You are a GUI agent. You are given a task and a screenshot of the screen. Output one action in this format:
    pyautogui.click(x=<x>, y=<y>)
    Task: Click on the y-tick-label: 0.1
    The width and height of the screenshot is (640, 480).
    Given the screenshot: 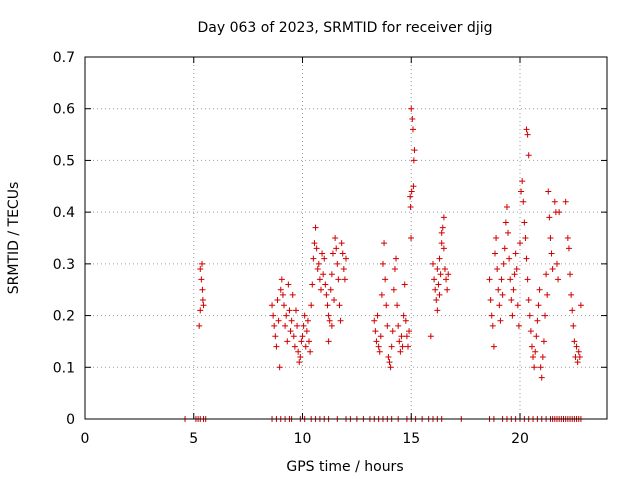 What is the action you would take?
    pyautogui.click(x=64, y=368)
    